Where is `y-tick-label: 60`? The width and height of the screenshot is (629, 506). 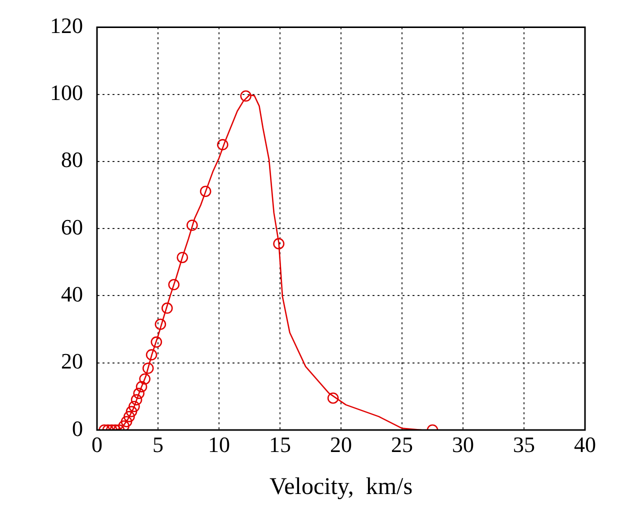
y-tick-label: 60 is located at coordinates (72, 227).